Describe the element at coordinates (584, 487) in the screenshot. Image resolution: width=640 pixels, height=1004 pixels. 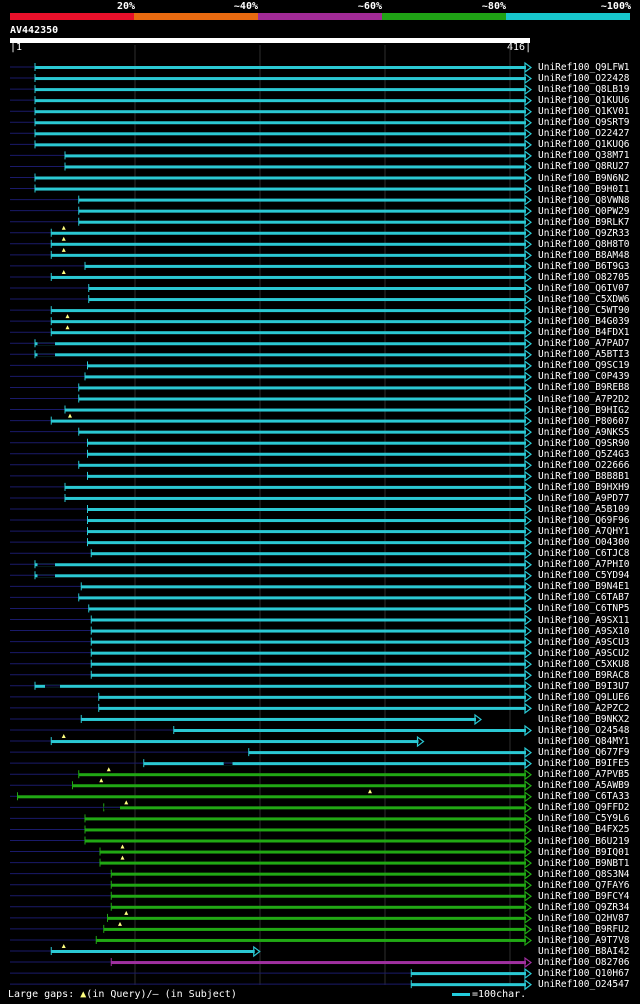
I see `hit-label: UniRef100_B9HXH9` at that location.